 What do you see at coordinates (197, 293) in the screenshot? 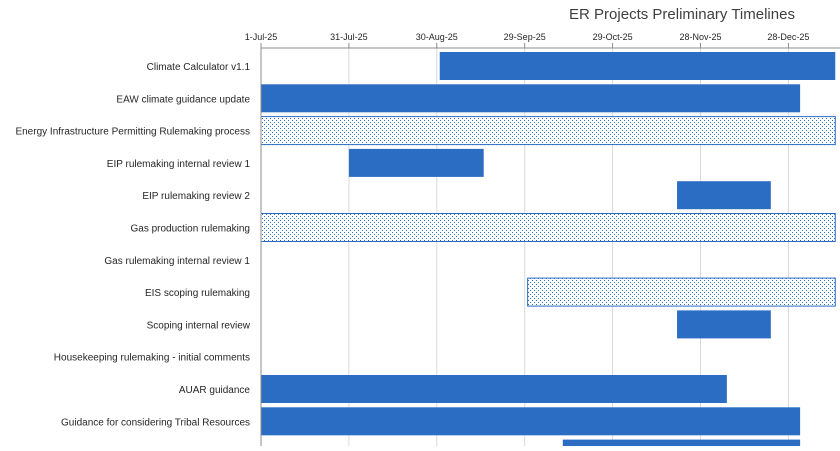
I see `task-label: EIS scoping rulemaking` at bounding box center [197, 293].